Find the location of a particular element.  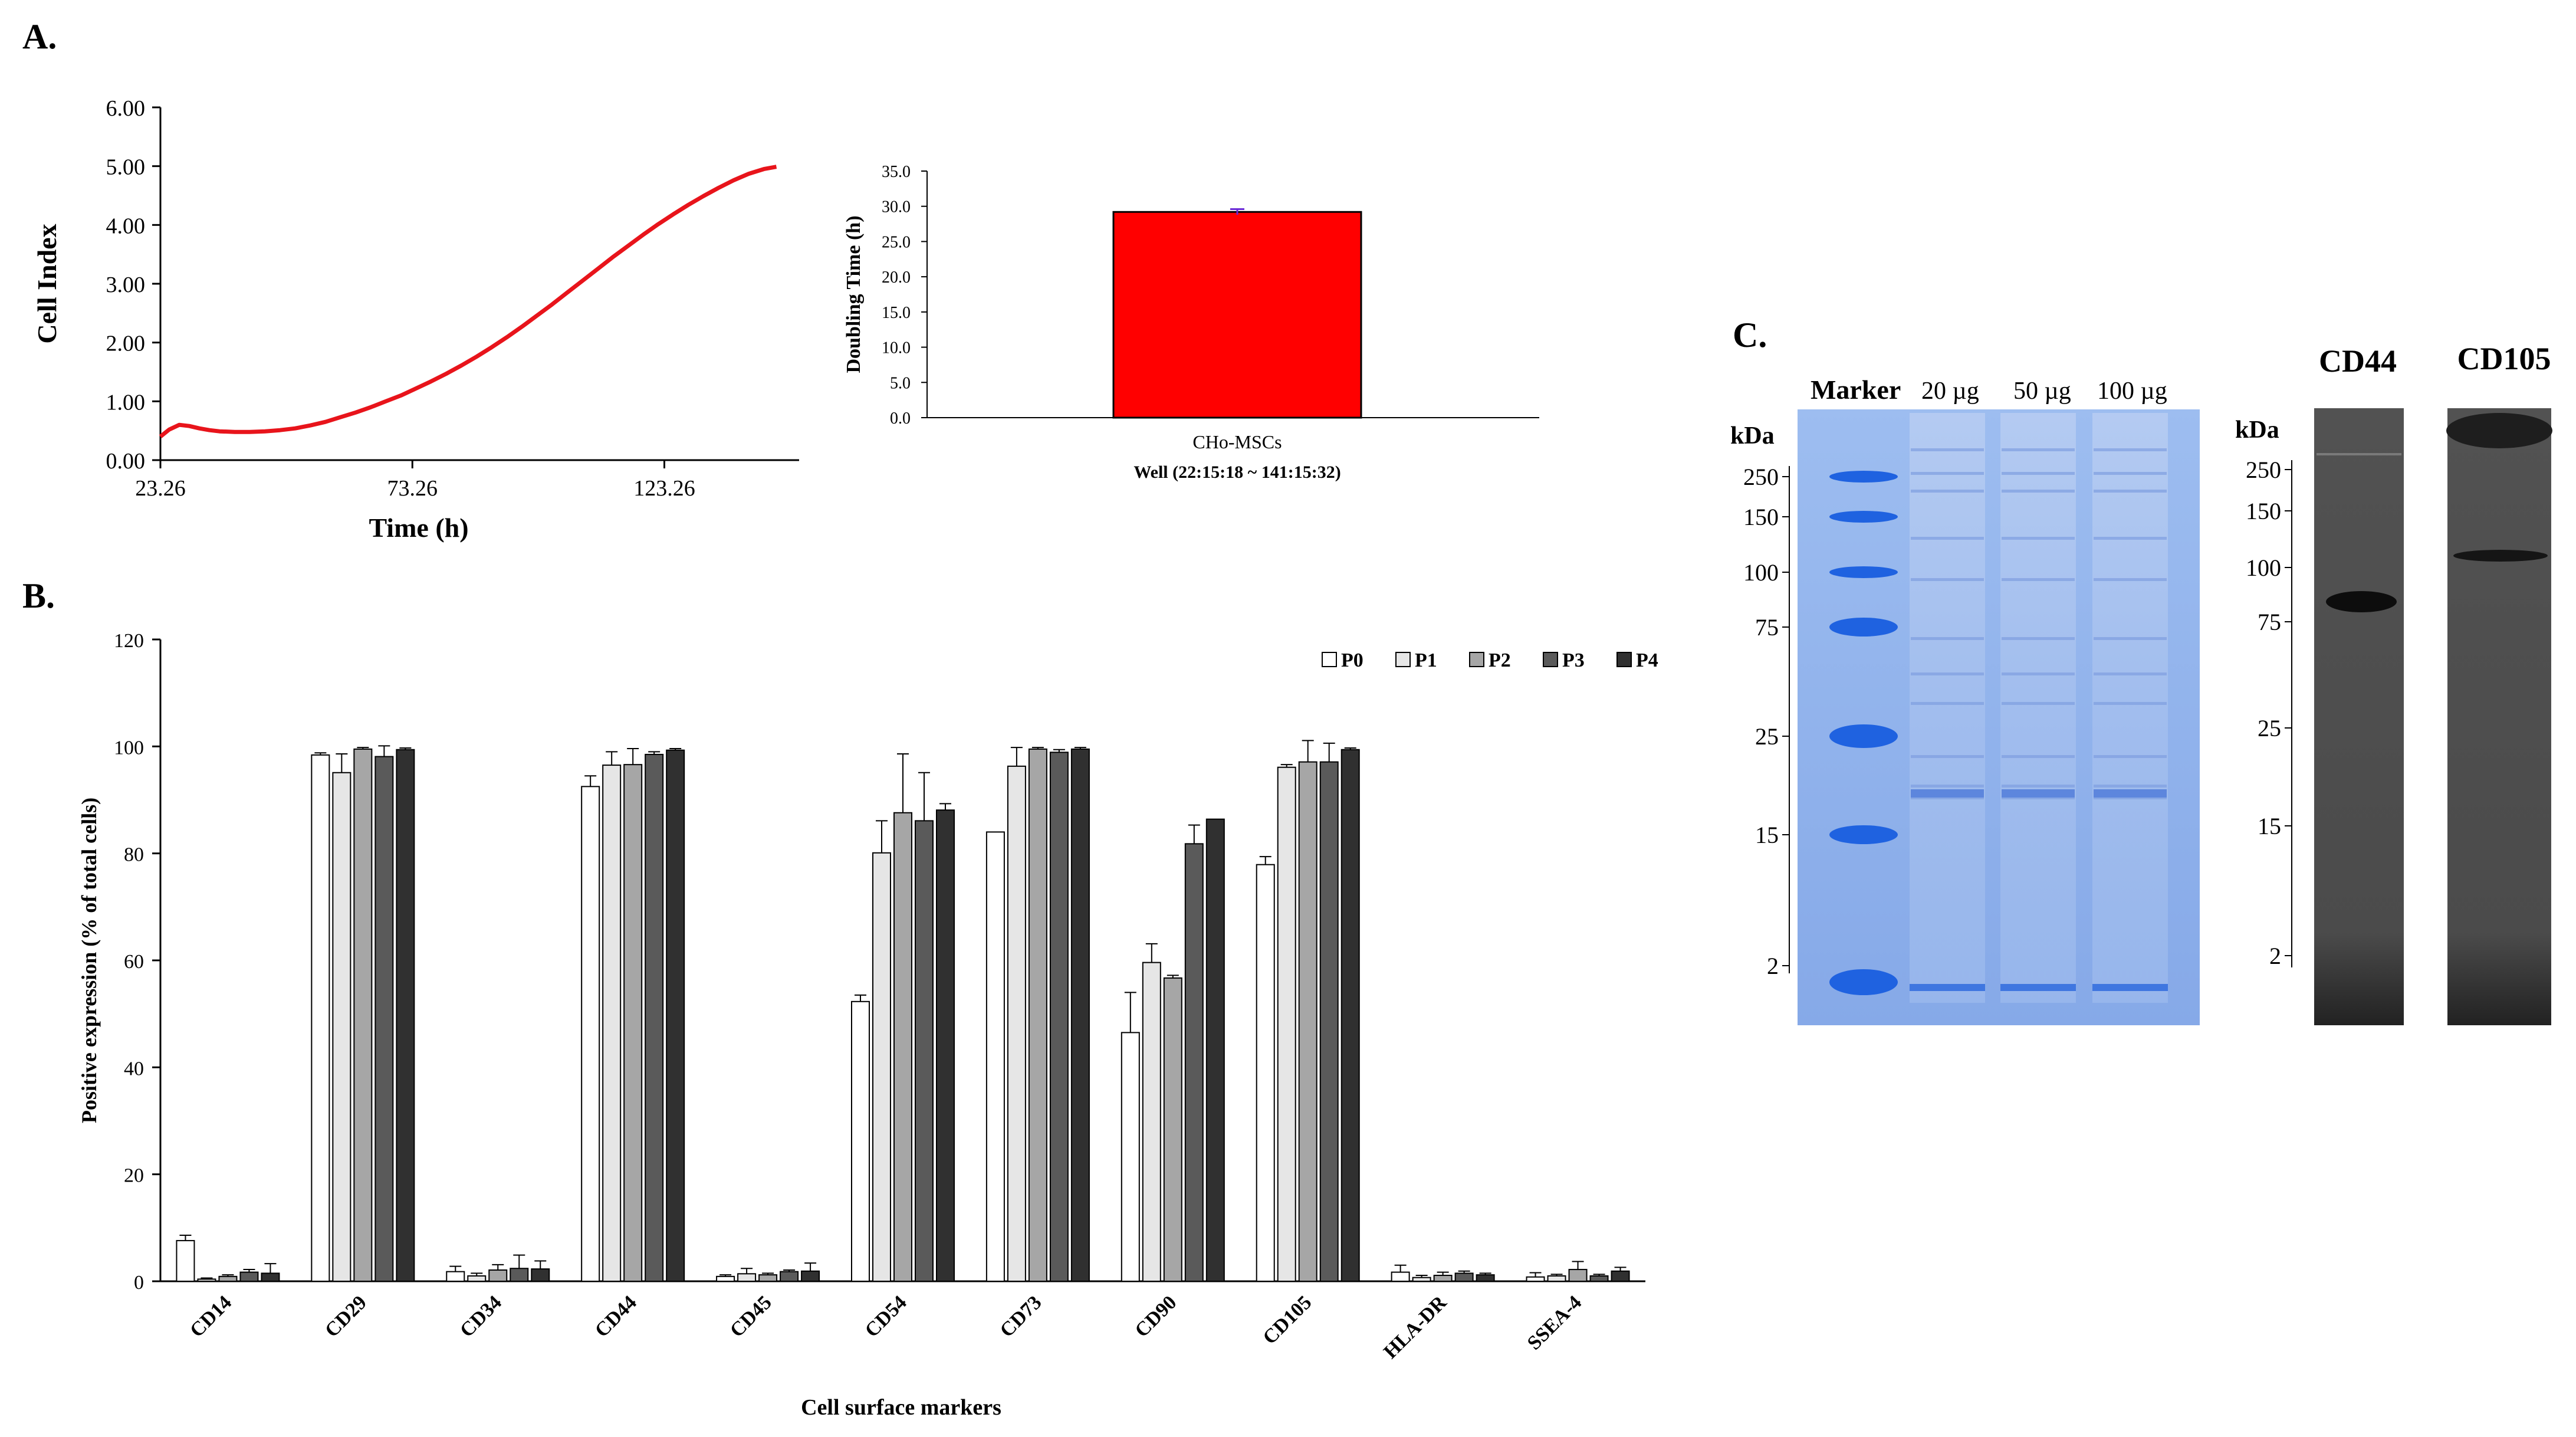

category-label: CD73 is located at coordinates (1021, 1316).